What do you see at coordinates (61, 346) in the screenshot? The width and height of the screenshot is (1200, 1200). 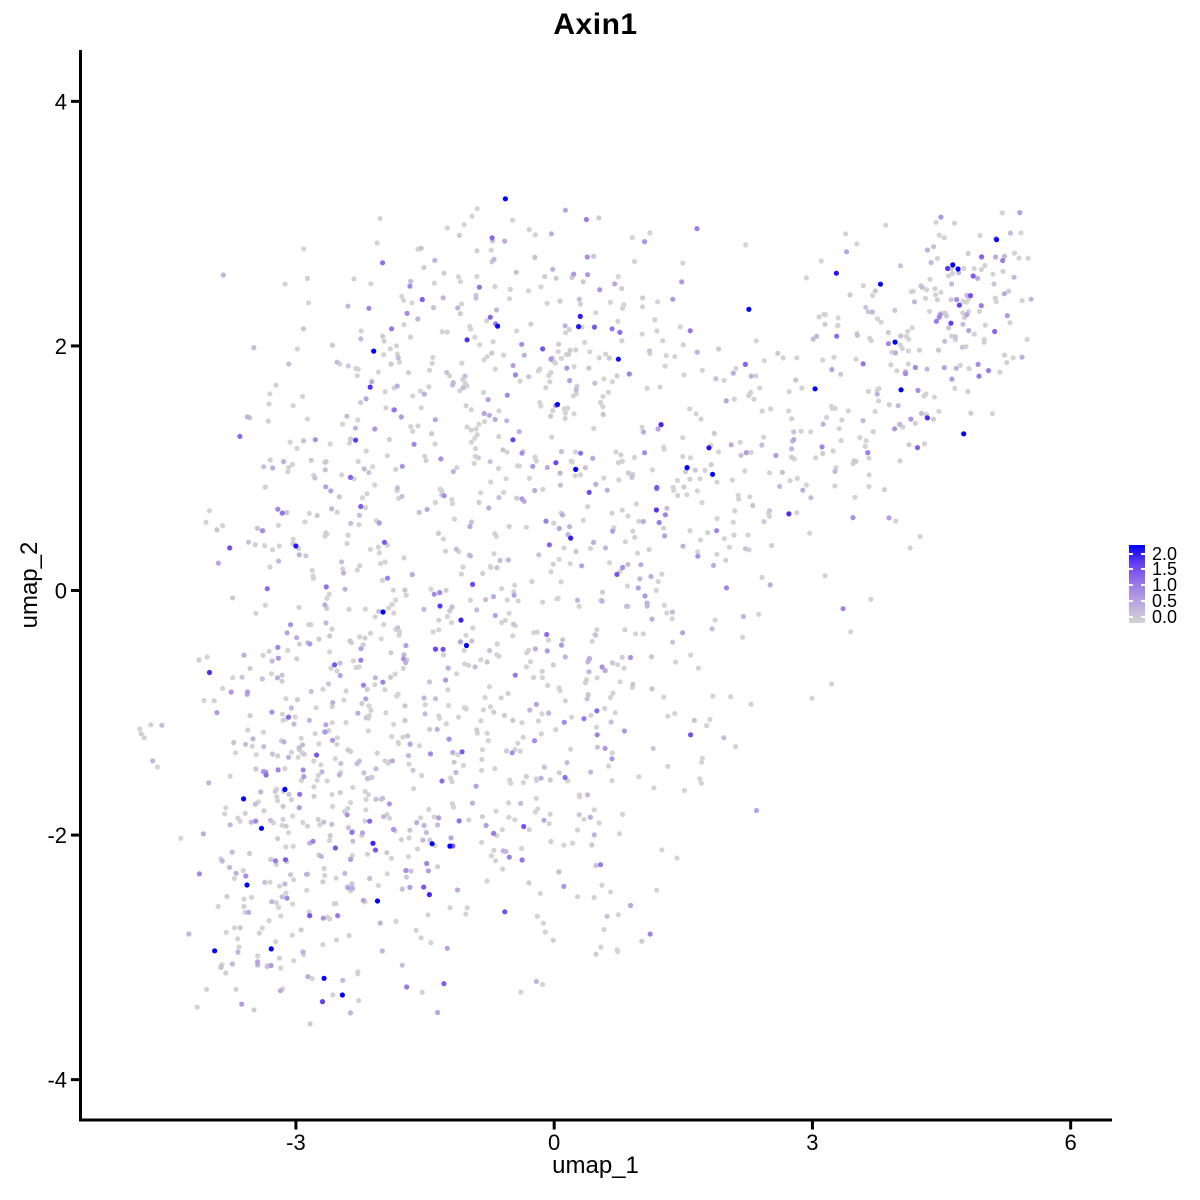 I see `y-tick-label: 2` at bounding box center [61, 346].